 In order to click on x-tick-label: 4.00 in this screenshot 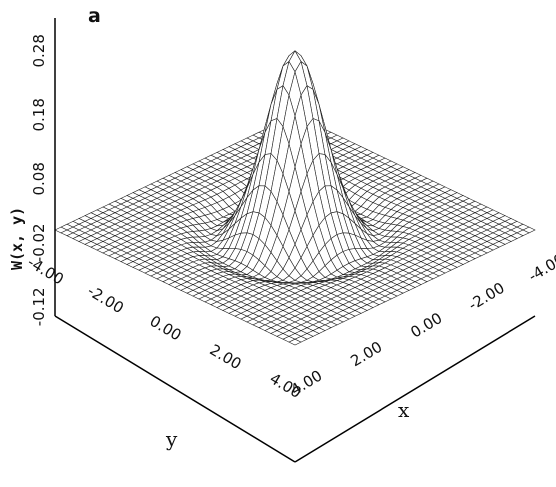, I will do `click(306, 382)`.